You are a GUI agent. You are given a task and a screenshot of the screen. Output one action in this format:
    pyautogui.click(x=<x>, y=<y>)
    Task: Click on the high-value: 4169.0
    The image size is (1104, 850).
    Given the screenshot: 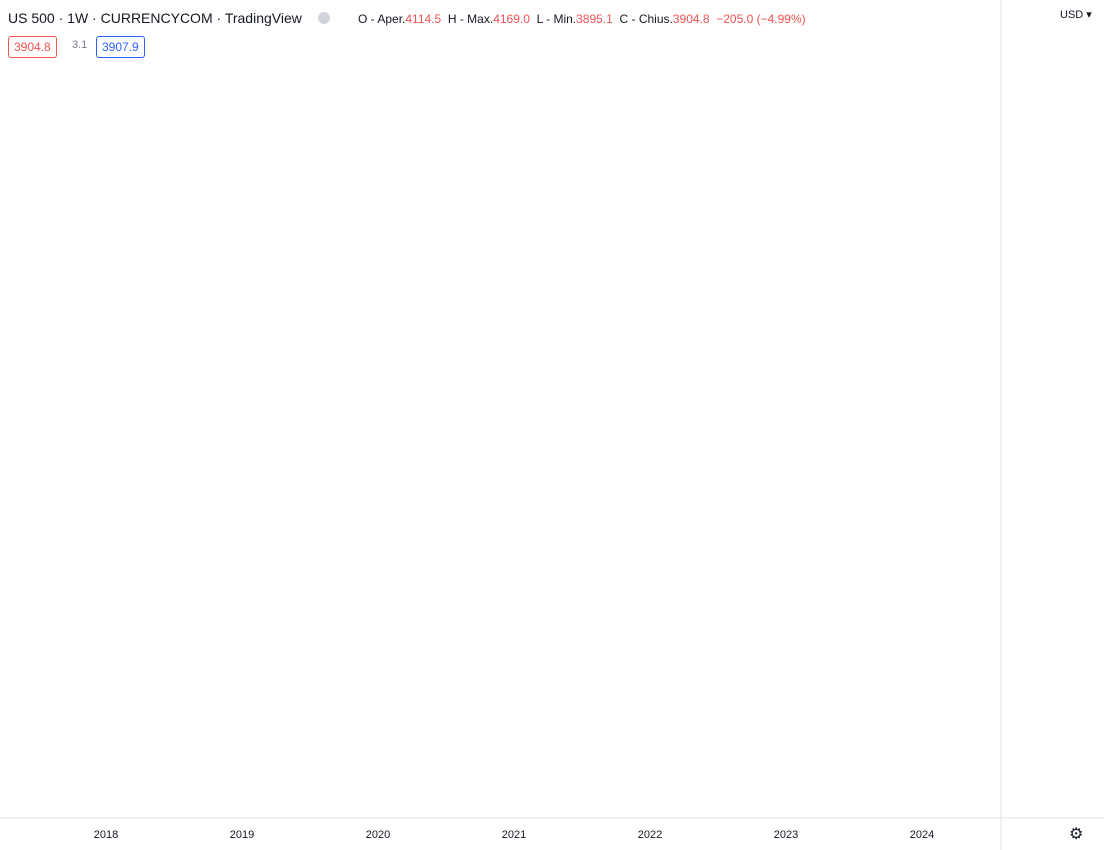 What is the action you would take?
    pyautogui.click(x=511, y=19)
    